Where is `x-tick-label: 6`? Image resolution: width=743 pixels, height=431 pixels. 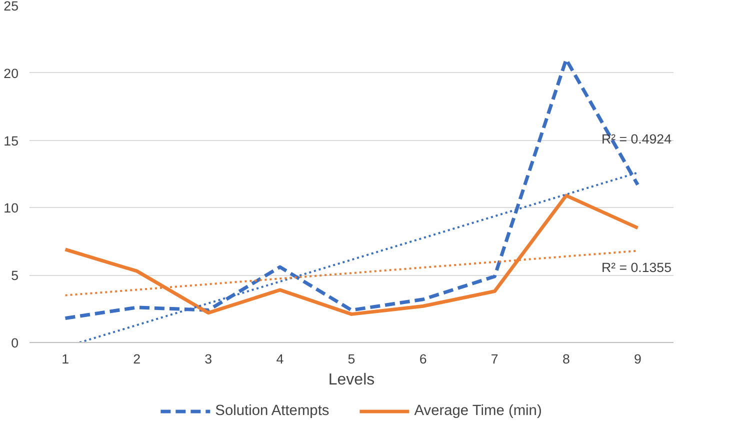
x-tick-label: 6 is located at coordinates (423, 359).